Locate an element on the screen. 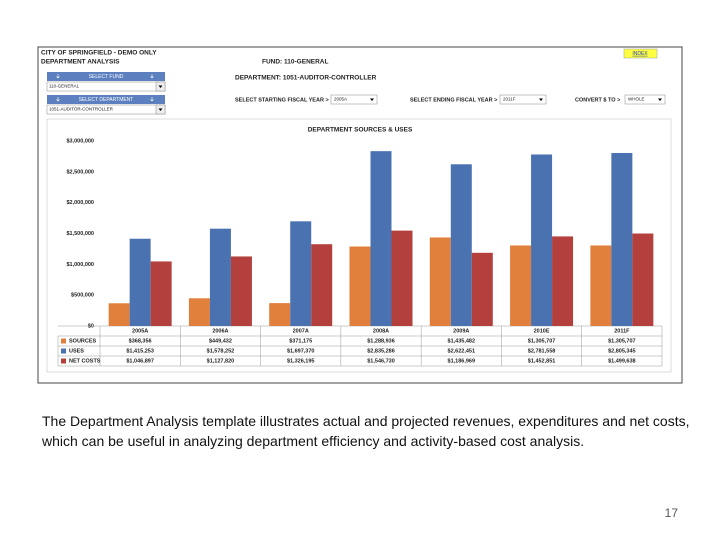 This screenshot has width=720, height=540. x-tick-label: 2009A is located at coordinates (461, 331).